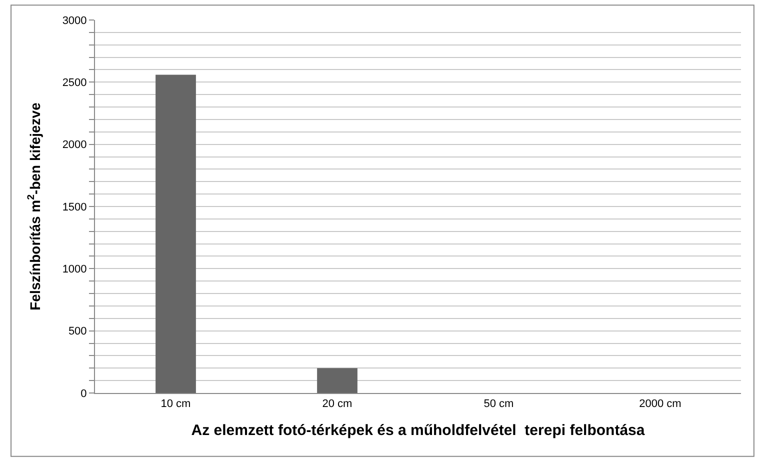 The height and width of the screenshot is (468, 759). Describe the element at coordinates (83, 394) in the screenshot. I see `y-tick-label: 0` at that location.